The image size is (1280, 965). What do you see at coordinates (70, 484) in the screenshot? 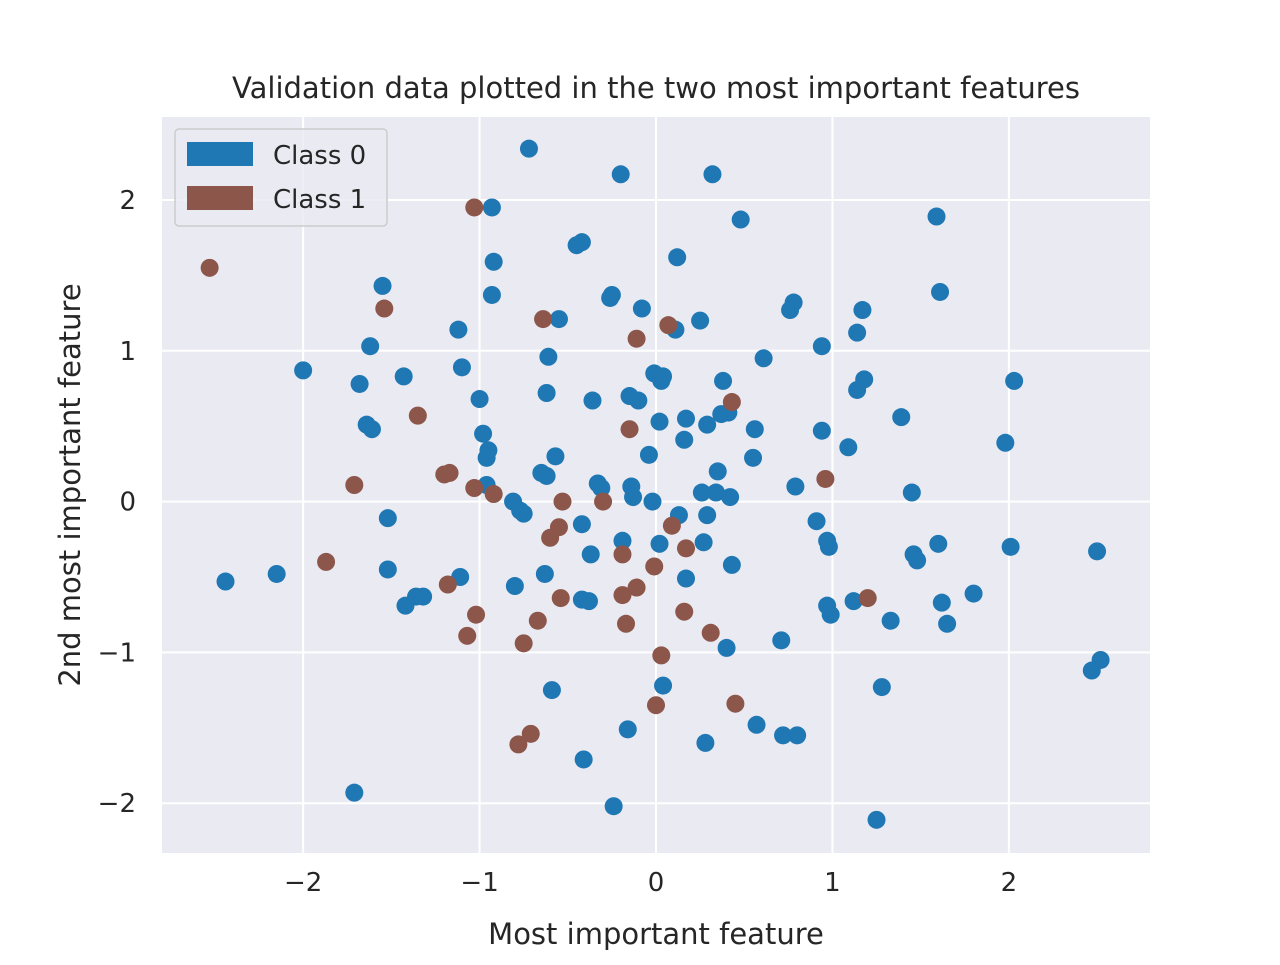
I see `y-axis-label: 2nd most important feature` at bounding box center [70, 484].